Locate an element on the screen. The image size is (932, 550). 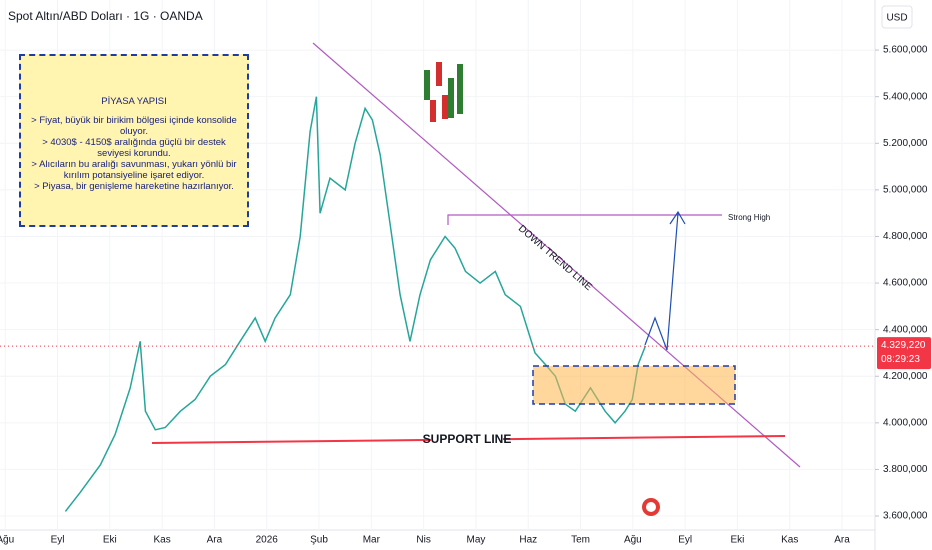
y-tick-label: 5.200,000 is located at coordinates (905, 143).